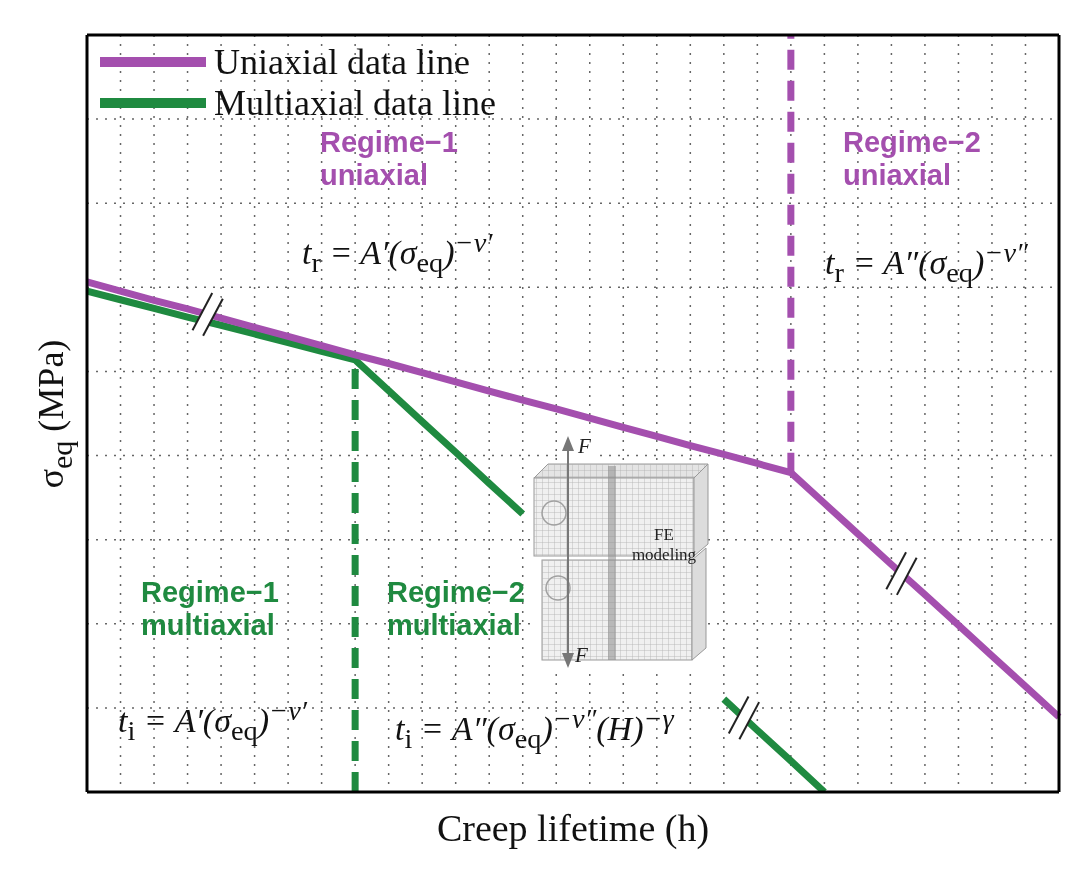 Image resolution: width=1080 pixels, height=876 pixels. Describe the element at coordinates (534, 729) in the screenshot. I see `annotation: t$_{i}$ = A″(σ$_{eq}$)$^{−ν″}$(H)$^{−γ}$` at that location.